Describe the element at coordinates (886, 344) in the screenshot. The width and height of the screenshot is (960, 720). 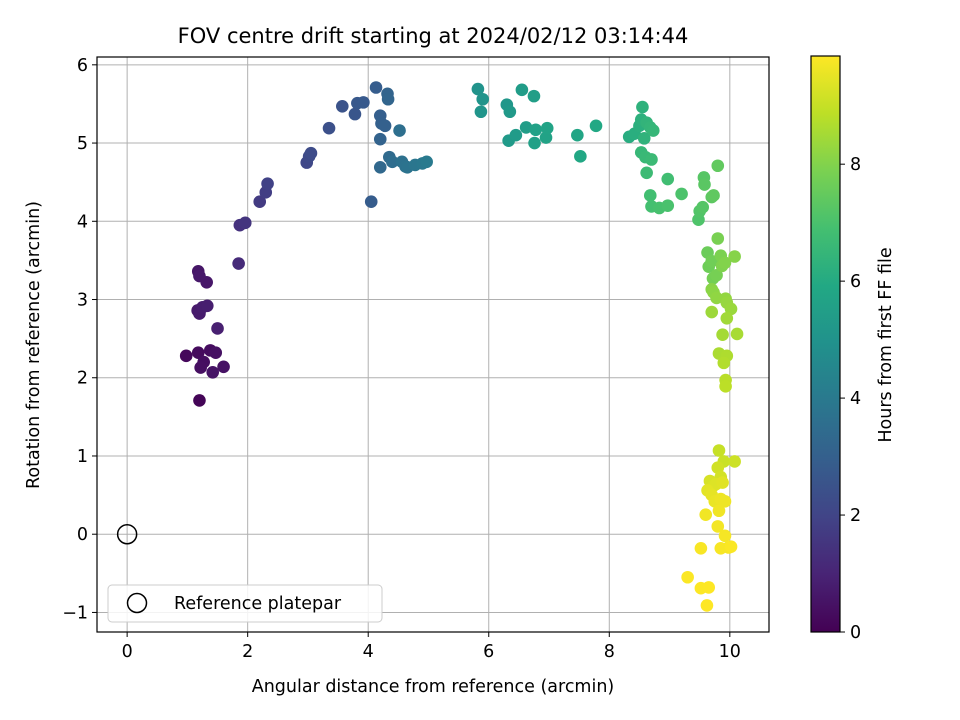
I see `colorbar-label: Hours from first FF file` at that location.